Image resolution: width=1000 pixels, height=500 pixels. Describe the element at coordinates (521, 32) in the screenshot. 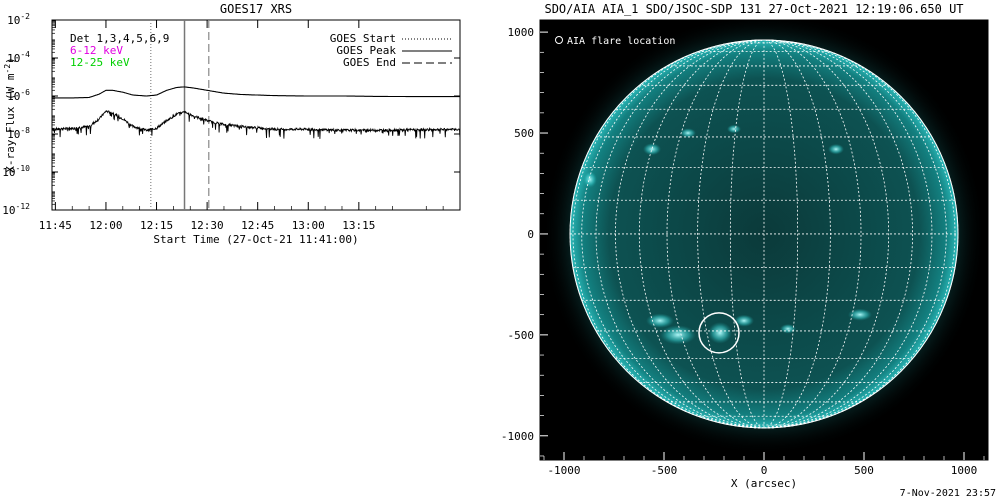

I see `aia-y-tick-label: 1000` at that location.